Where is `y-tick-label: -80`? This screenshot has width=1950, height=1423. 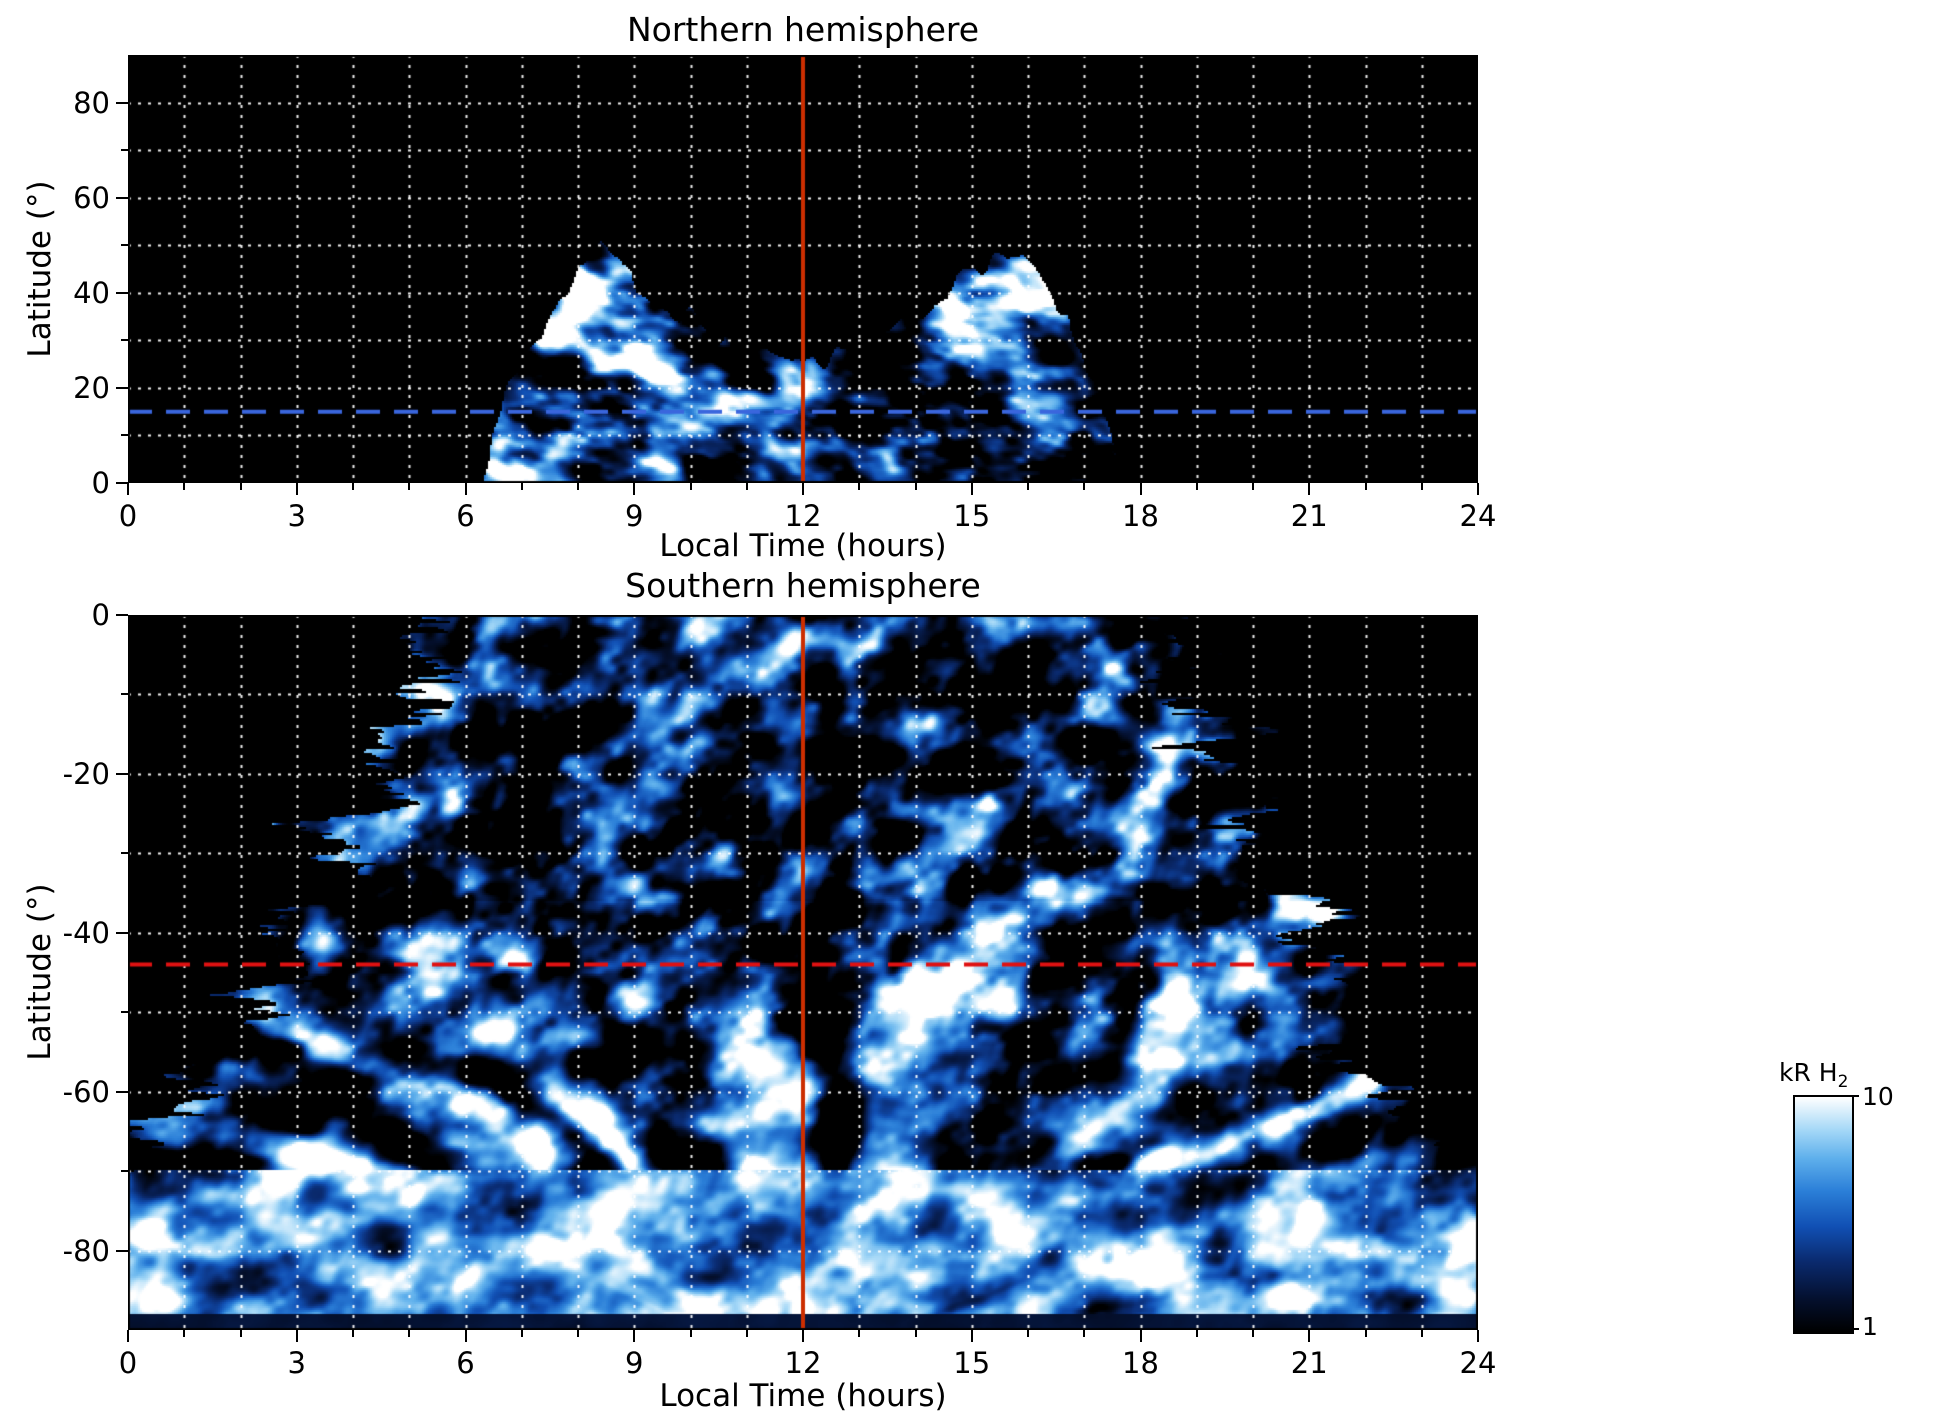
y-tick-label: -80 is located at coordinates (86, 1250).